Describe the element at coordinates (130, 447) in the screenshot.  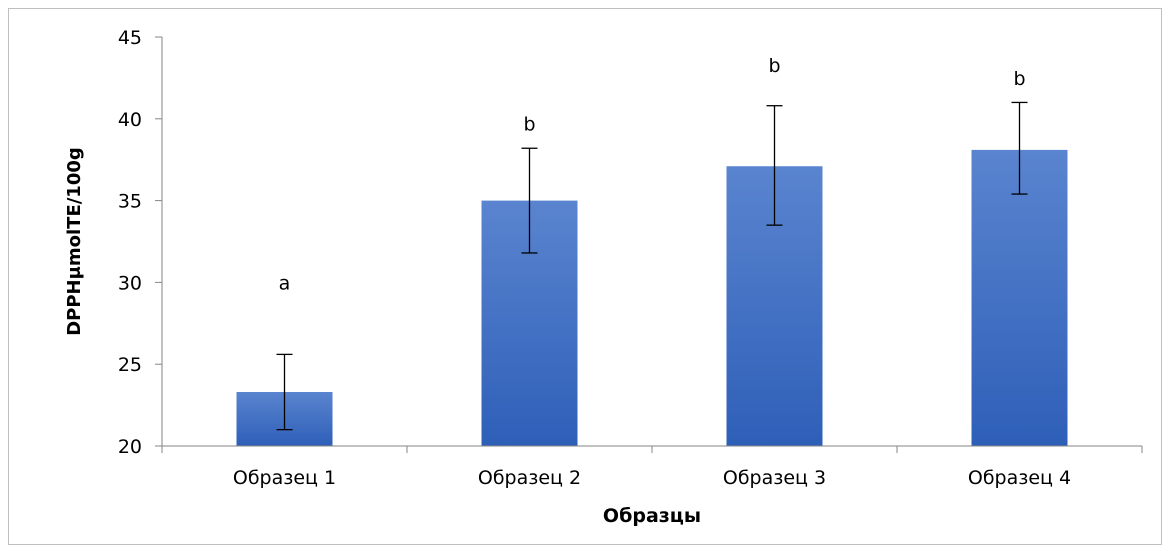
I see `y-tick-label: 20` at that location.